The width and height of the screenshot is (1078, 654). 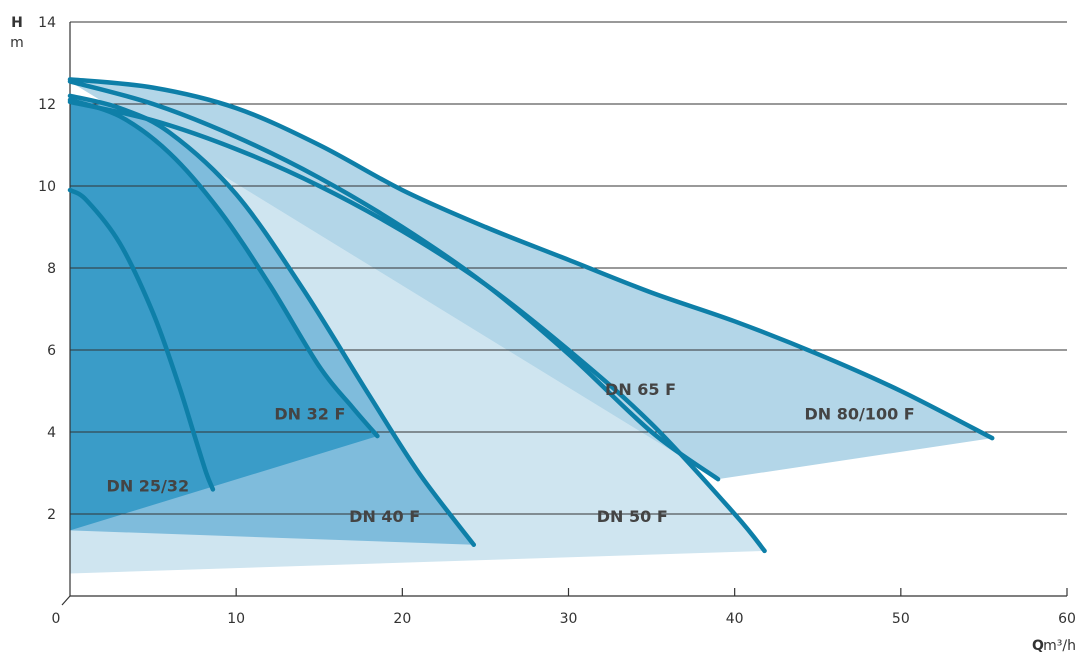 I want to click on x-tick-label-0: 0, so click(x=56, y=619).